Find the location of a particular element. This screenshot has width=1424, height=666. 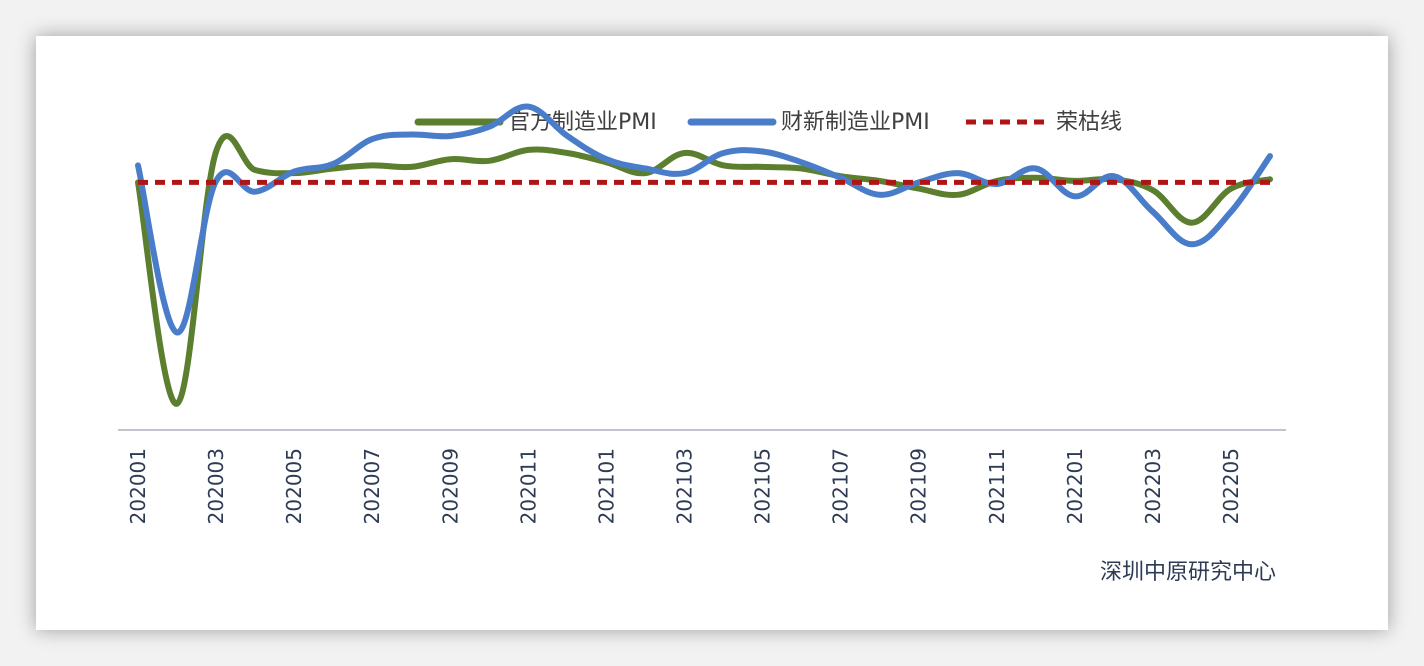

legend-item-1: 官方制造业PMI is located at coordinates (535, 122).